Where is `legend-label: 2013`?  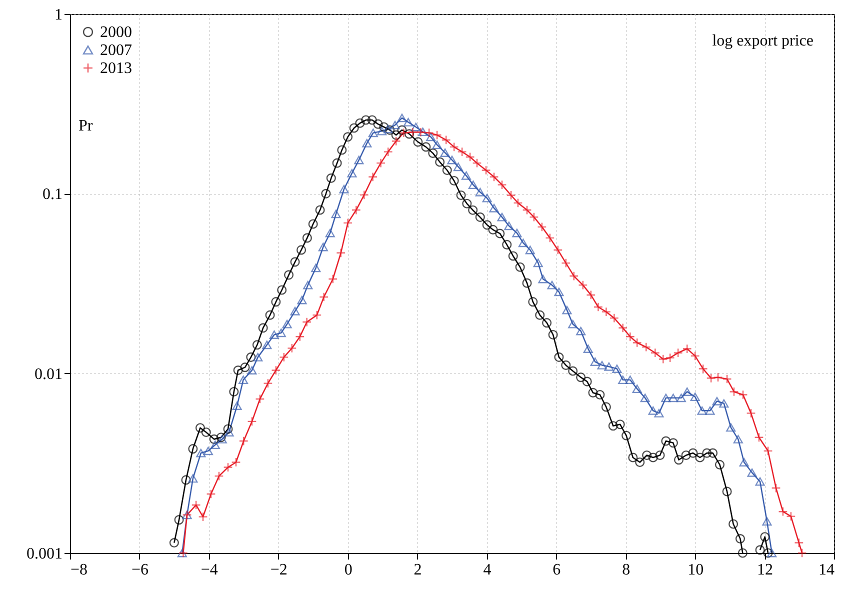
legend-label: 2013 is located at coordinates (116, 68).